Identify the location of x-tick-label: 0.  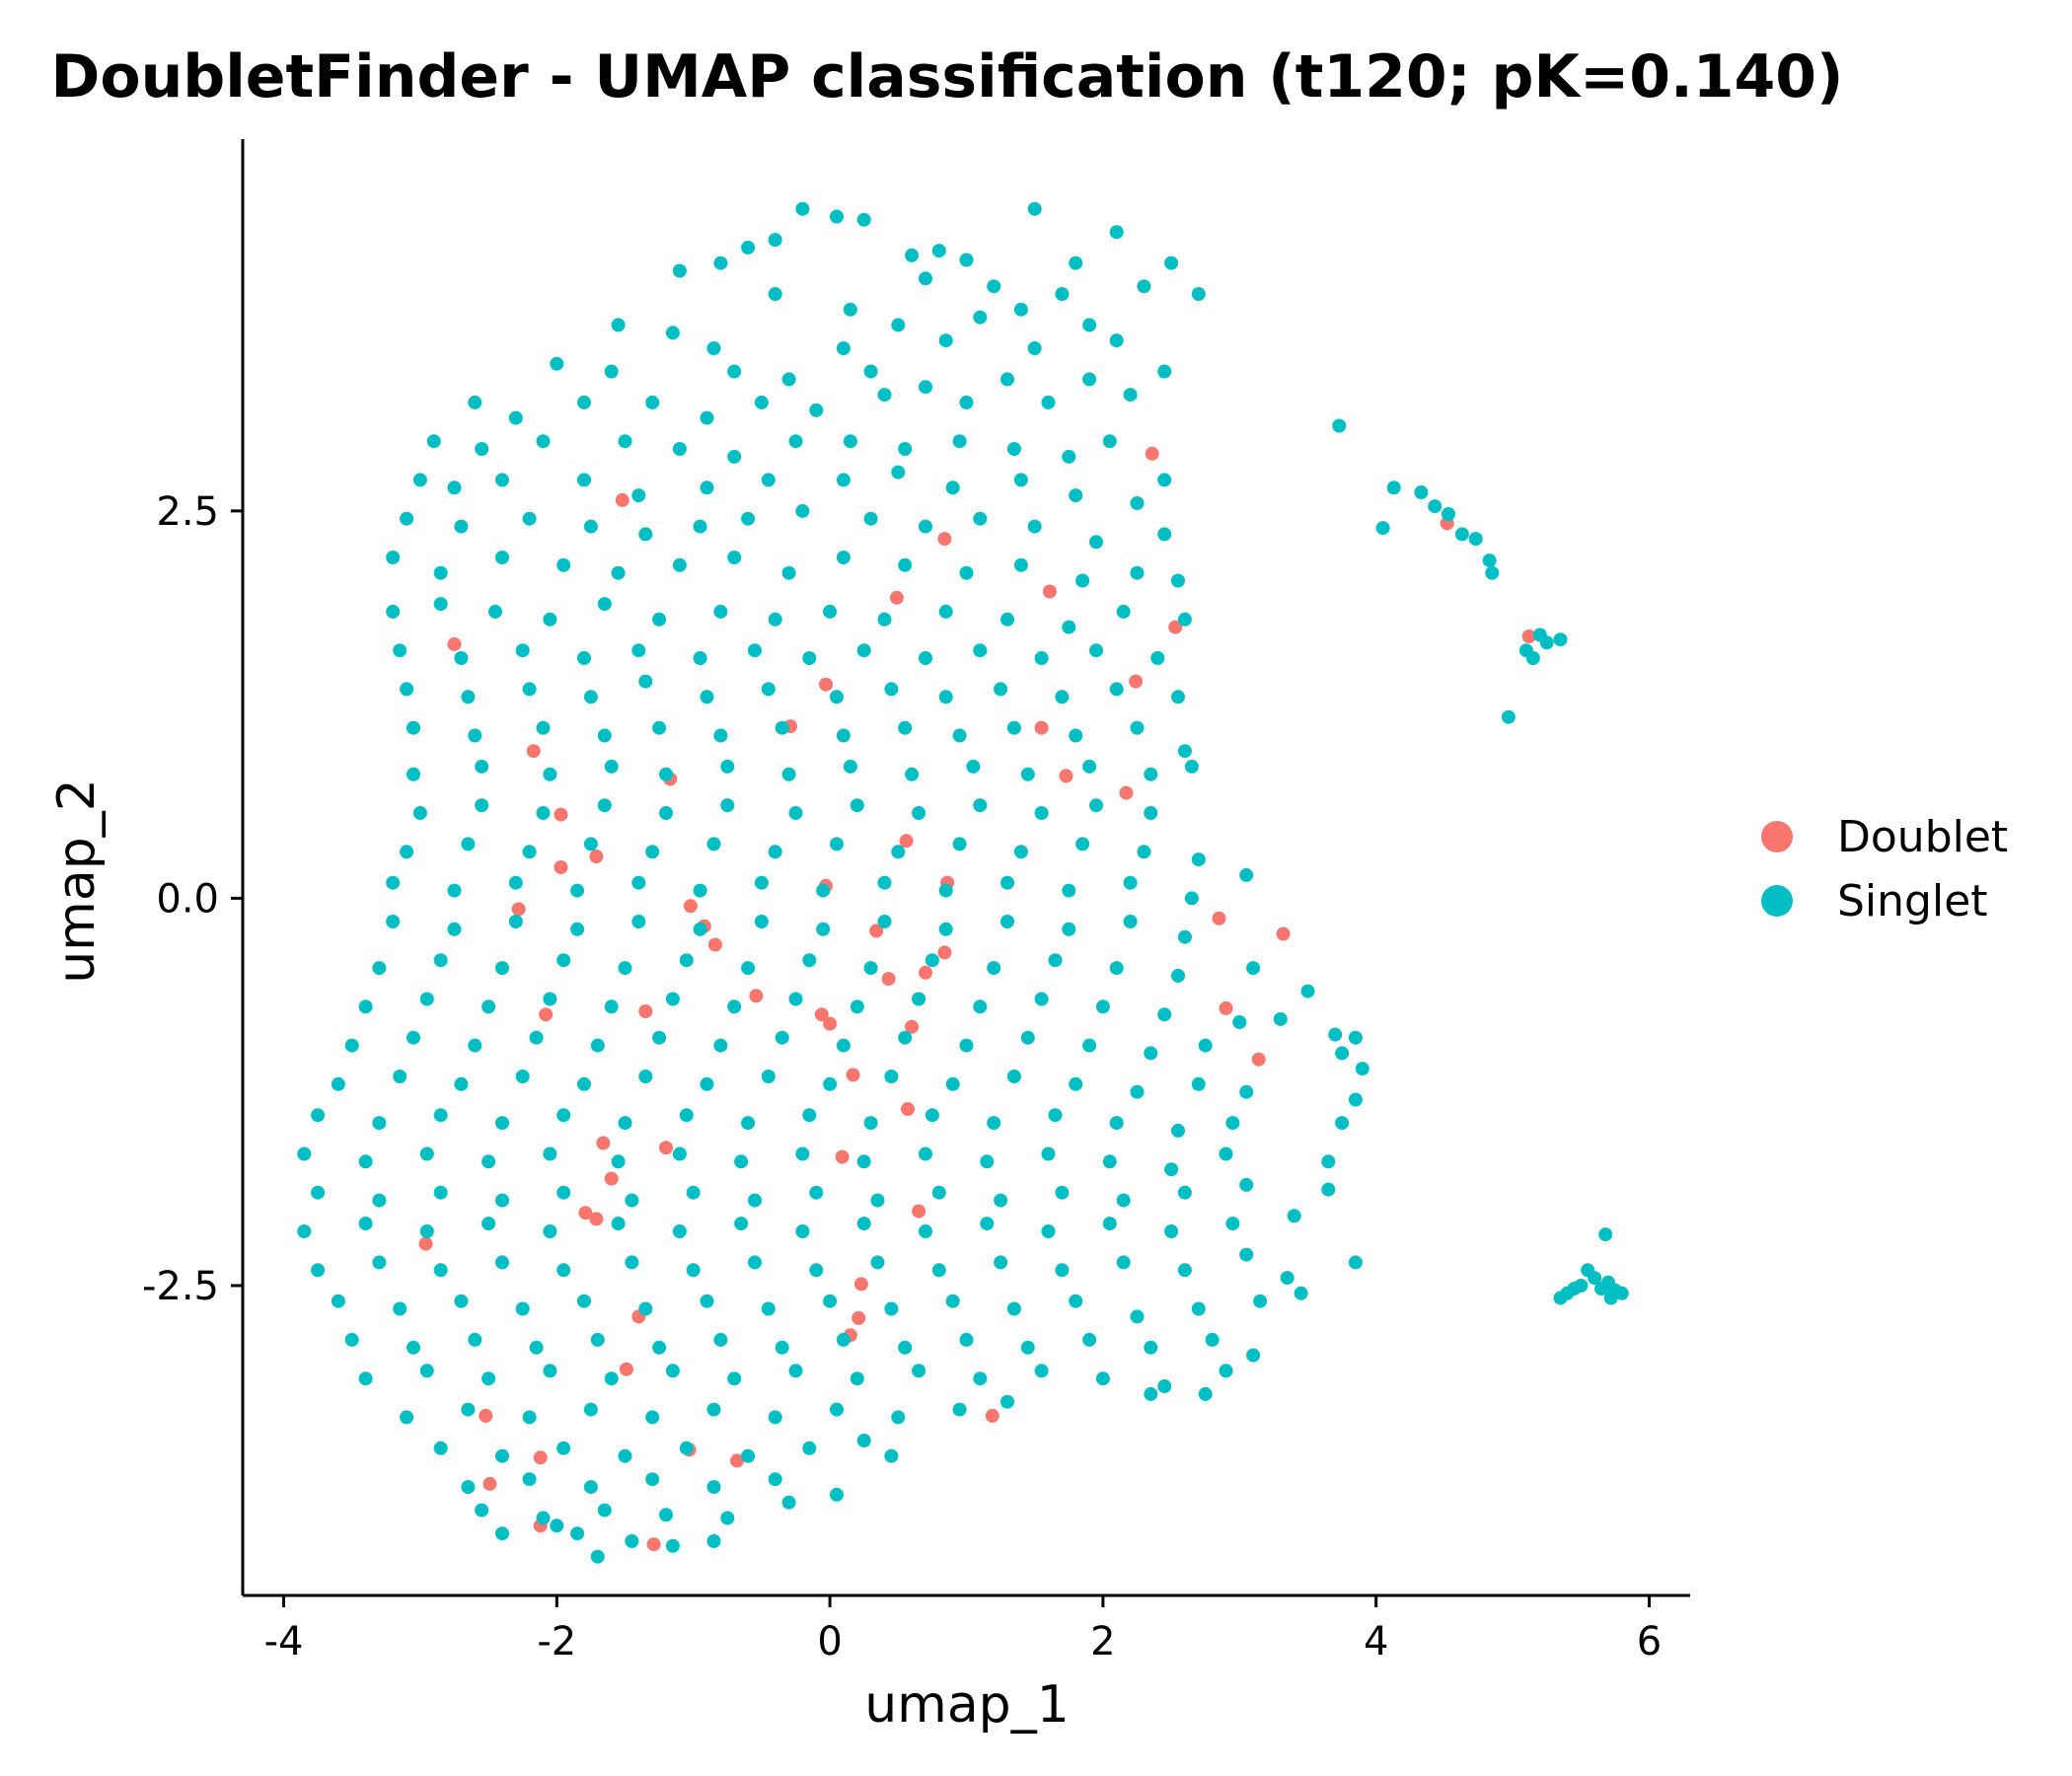
(829, 1642).